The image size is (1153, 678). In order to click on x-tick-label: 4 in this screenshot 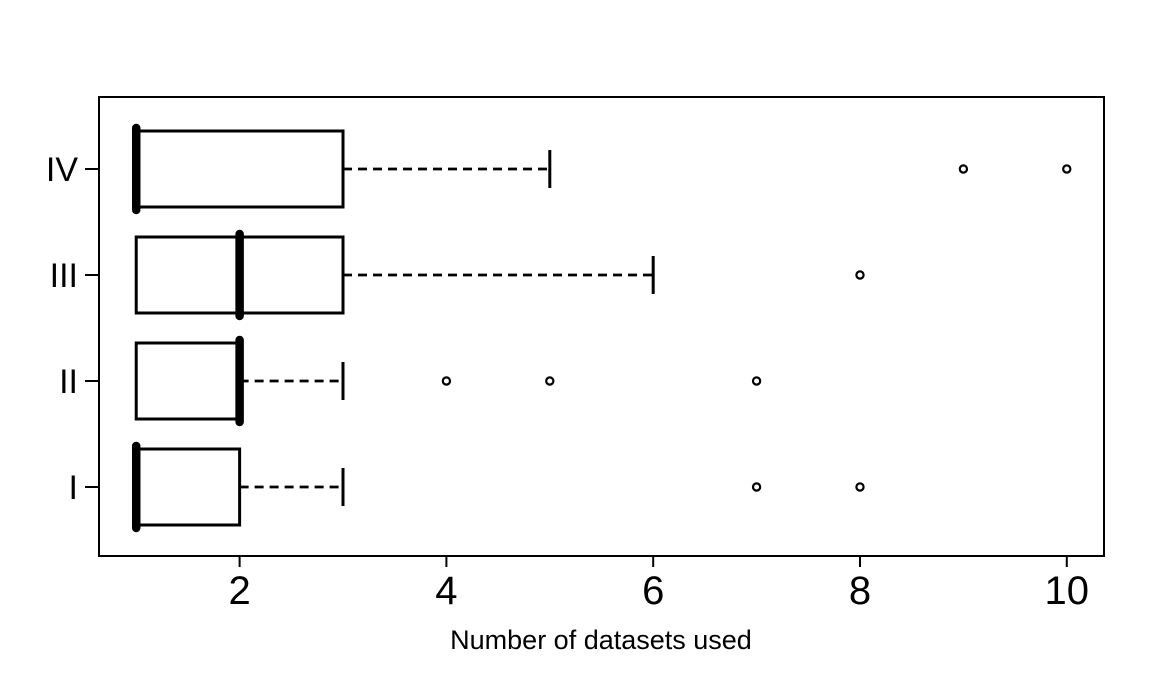, I will do `click(446, 591)`.